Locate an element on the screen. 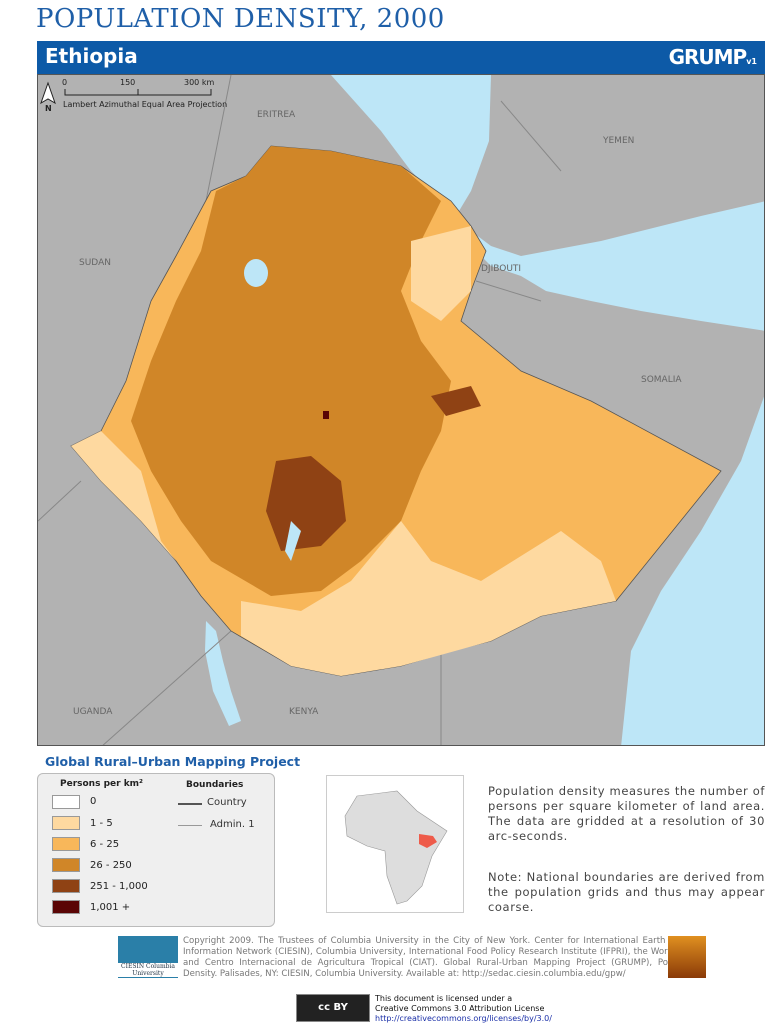  license-line2: Creative Commons 3.0 Attribution License is located at coordinates (460, 1008).